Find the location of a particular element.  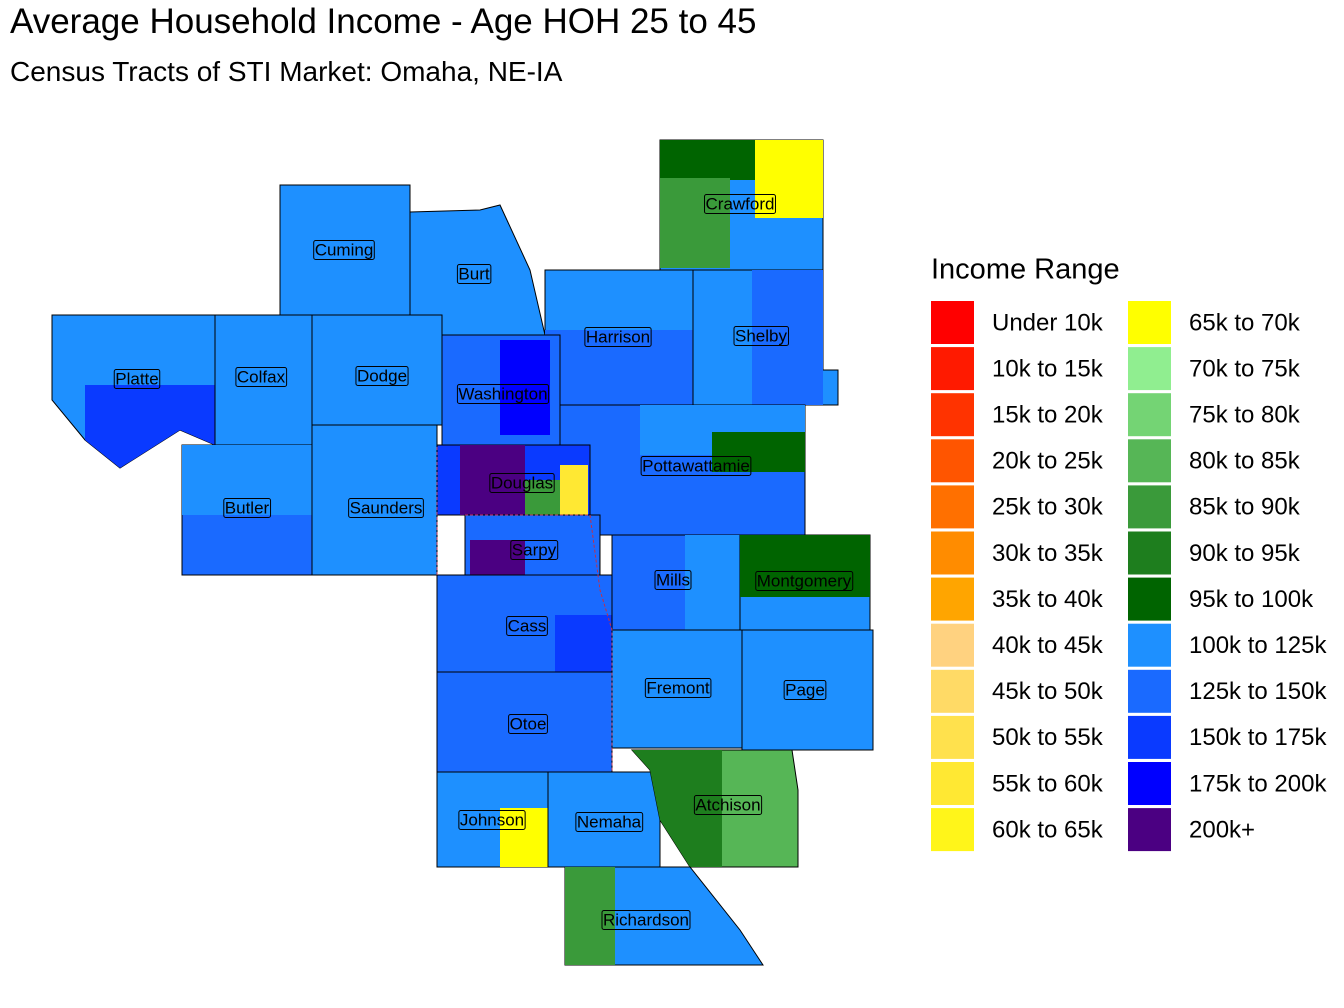

county-name: Otoe is located at coordinates (528, 723).